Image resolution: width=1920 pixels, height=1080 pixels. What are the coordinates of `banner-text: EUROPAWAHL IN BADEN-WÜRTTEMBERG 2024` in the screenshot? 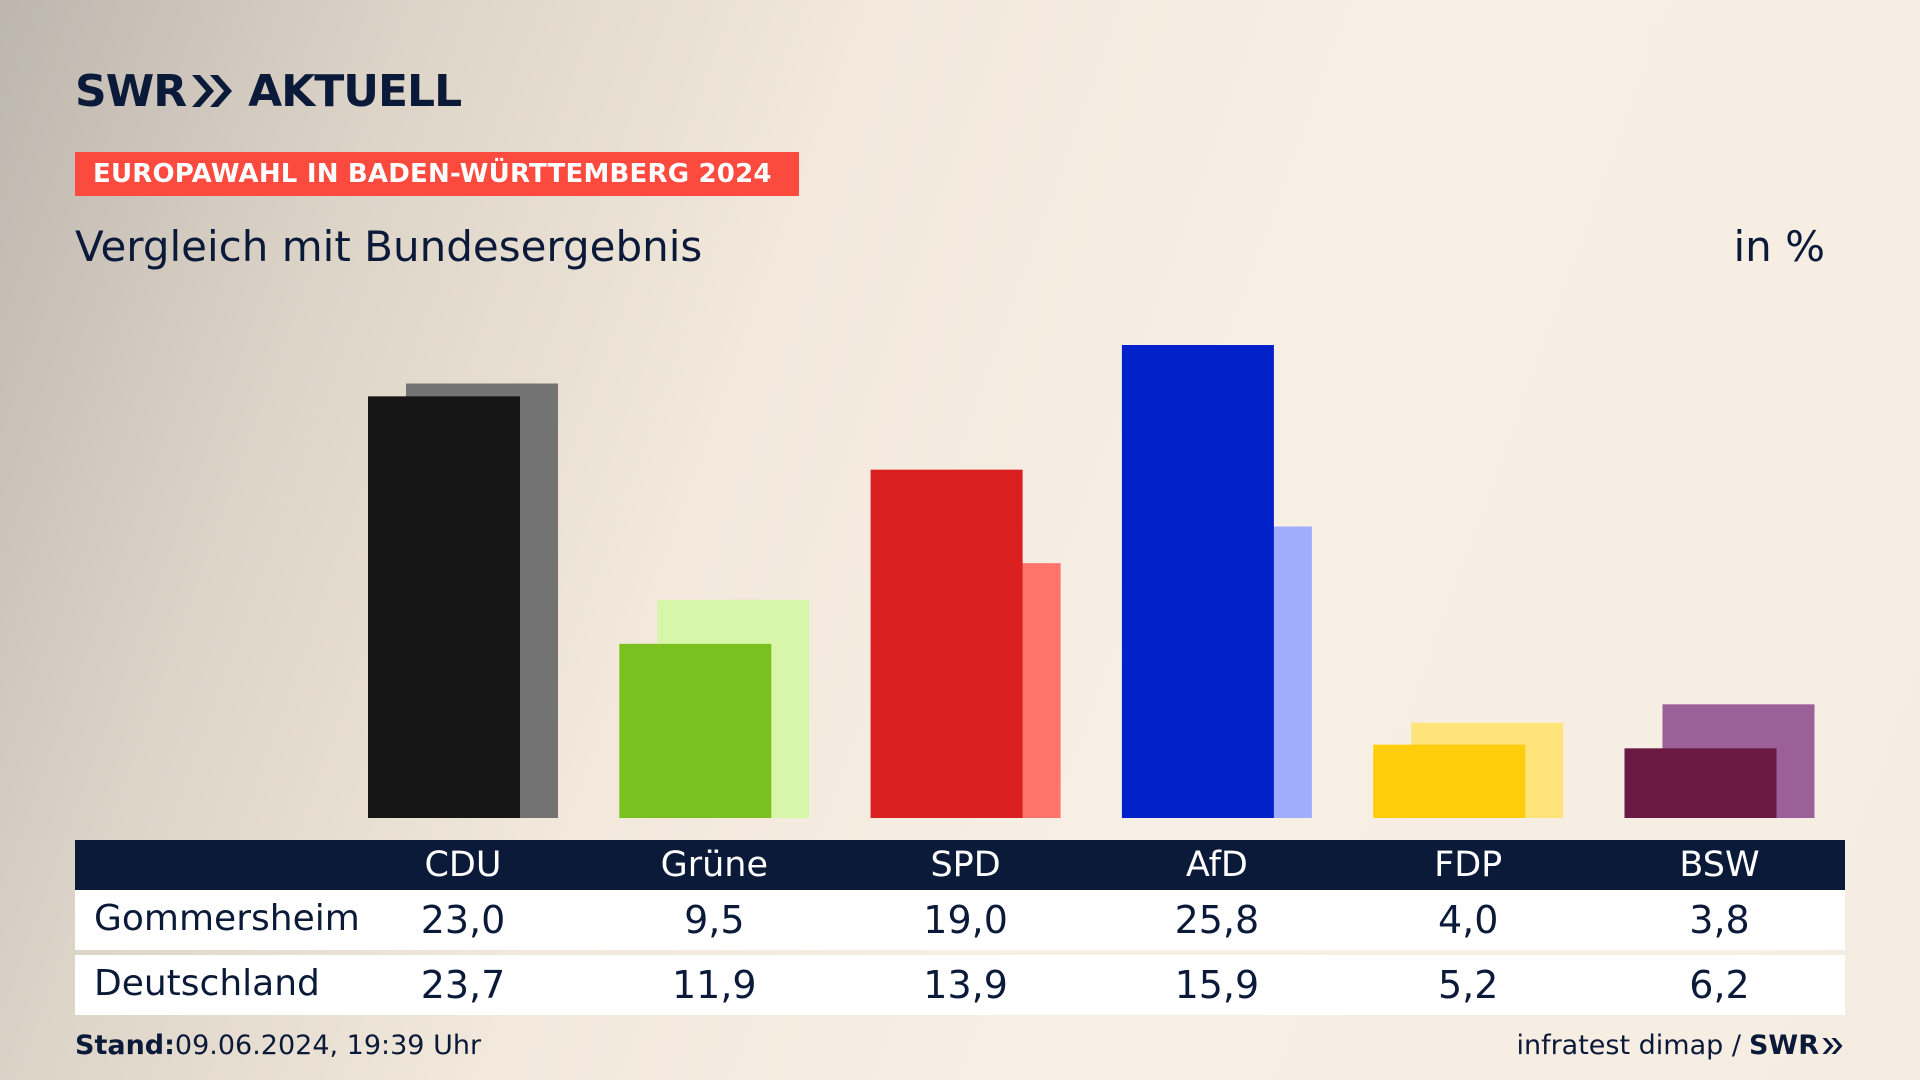 It's located at (432, 174).